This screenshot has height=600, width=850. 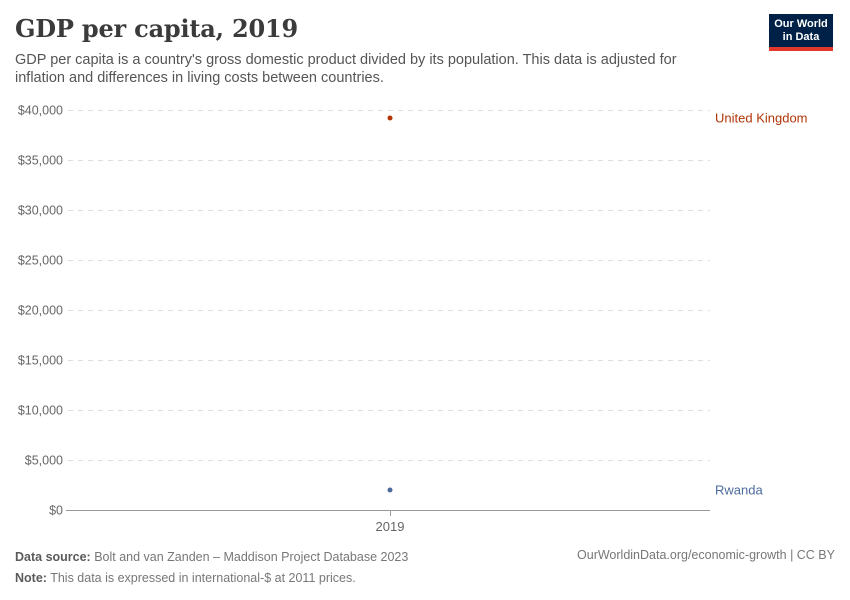 What do you see at coordinates (40, 311) in the screenshot?
I see `y-tick-label: $20,000` at bounding box center [40, 311].